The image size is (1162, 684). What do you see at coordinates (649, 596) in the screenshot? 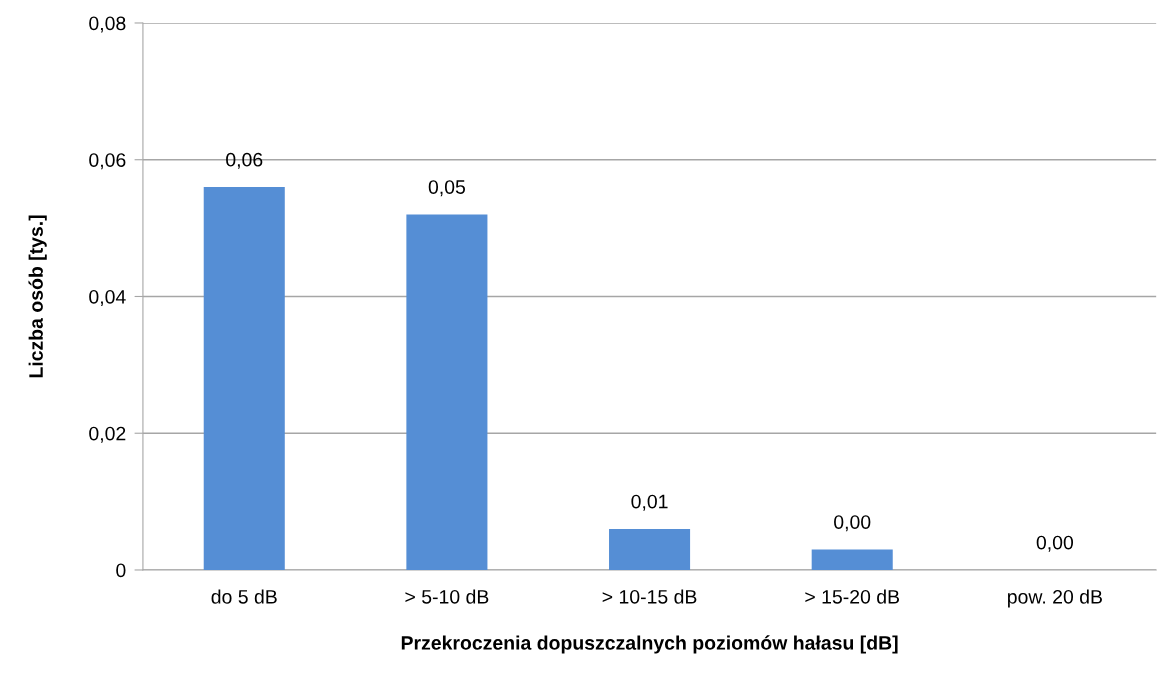
I see `x-tick-label: > 10-15 dB` at bounding box center [649, 596].